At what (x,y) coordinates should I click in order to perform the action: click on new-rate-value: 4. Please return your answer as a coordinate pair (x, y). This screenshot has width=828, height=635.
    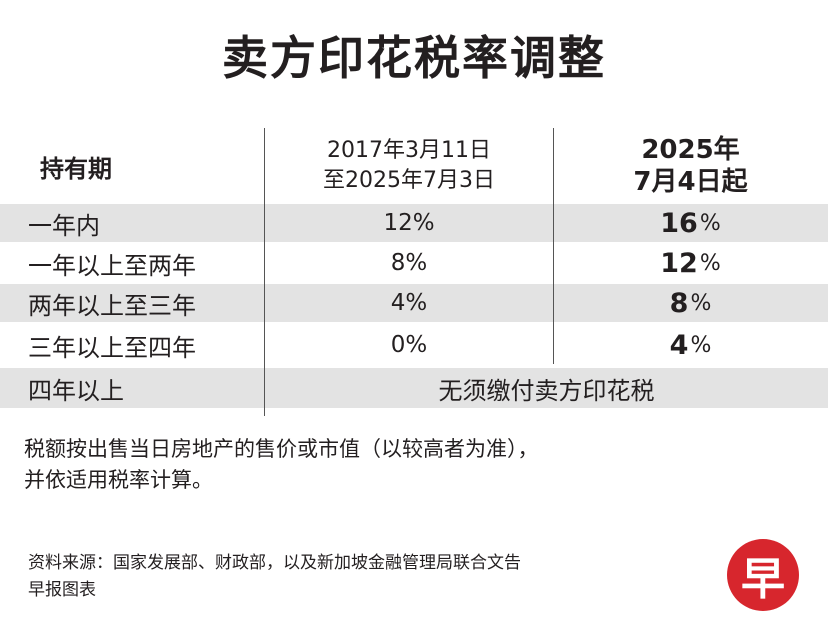
    Looking at the image, I should click on (679, 345).